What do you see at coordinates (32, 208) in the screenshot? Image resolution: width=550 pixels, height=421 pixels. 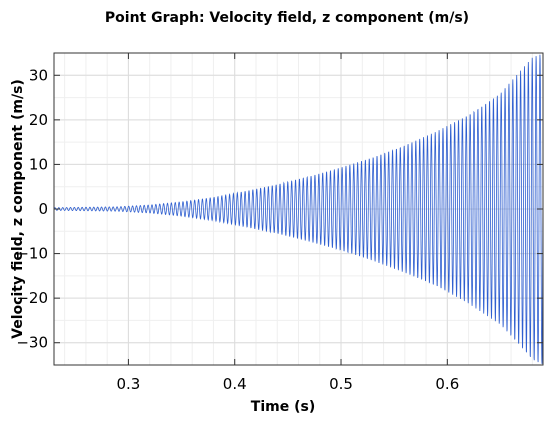 I see `y-tick-labels: −30 −20 −10 0 10 20 30` at bounding box center [32, 208].